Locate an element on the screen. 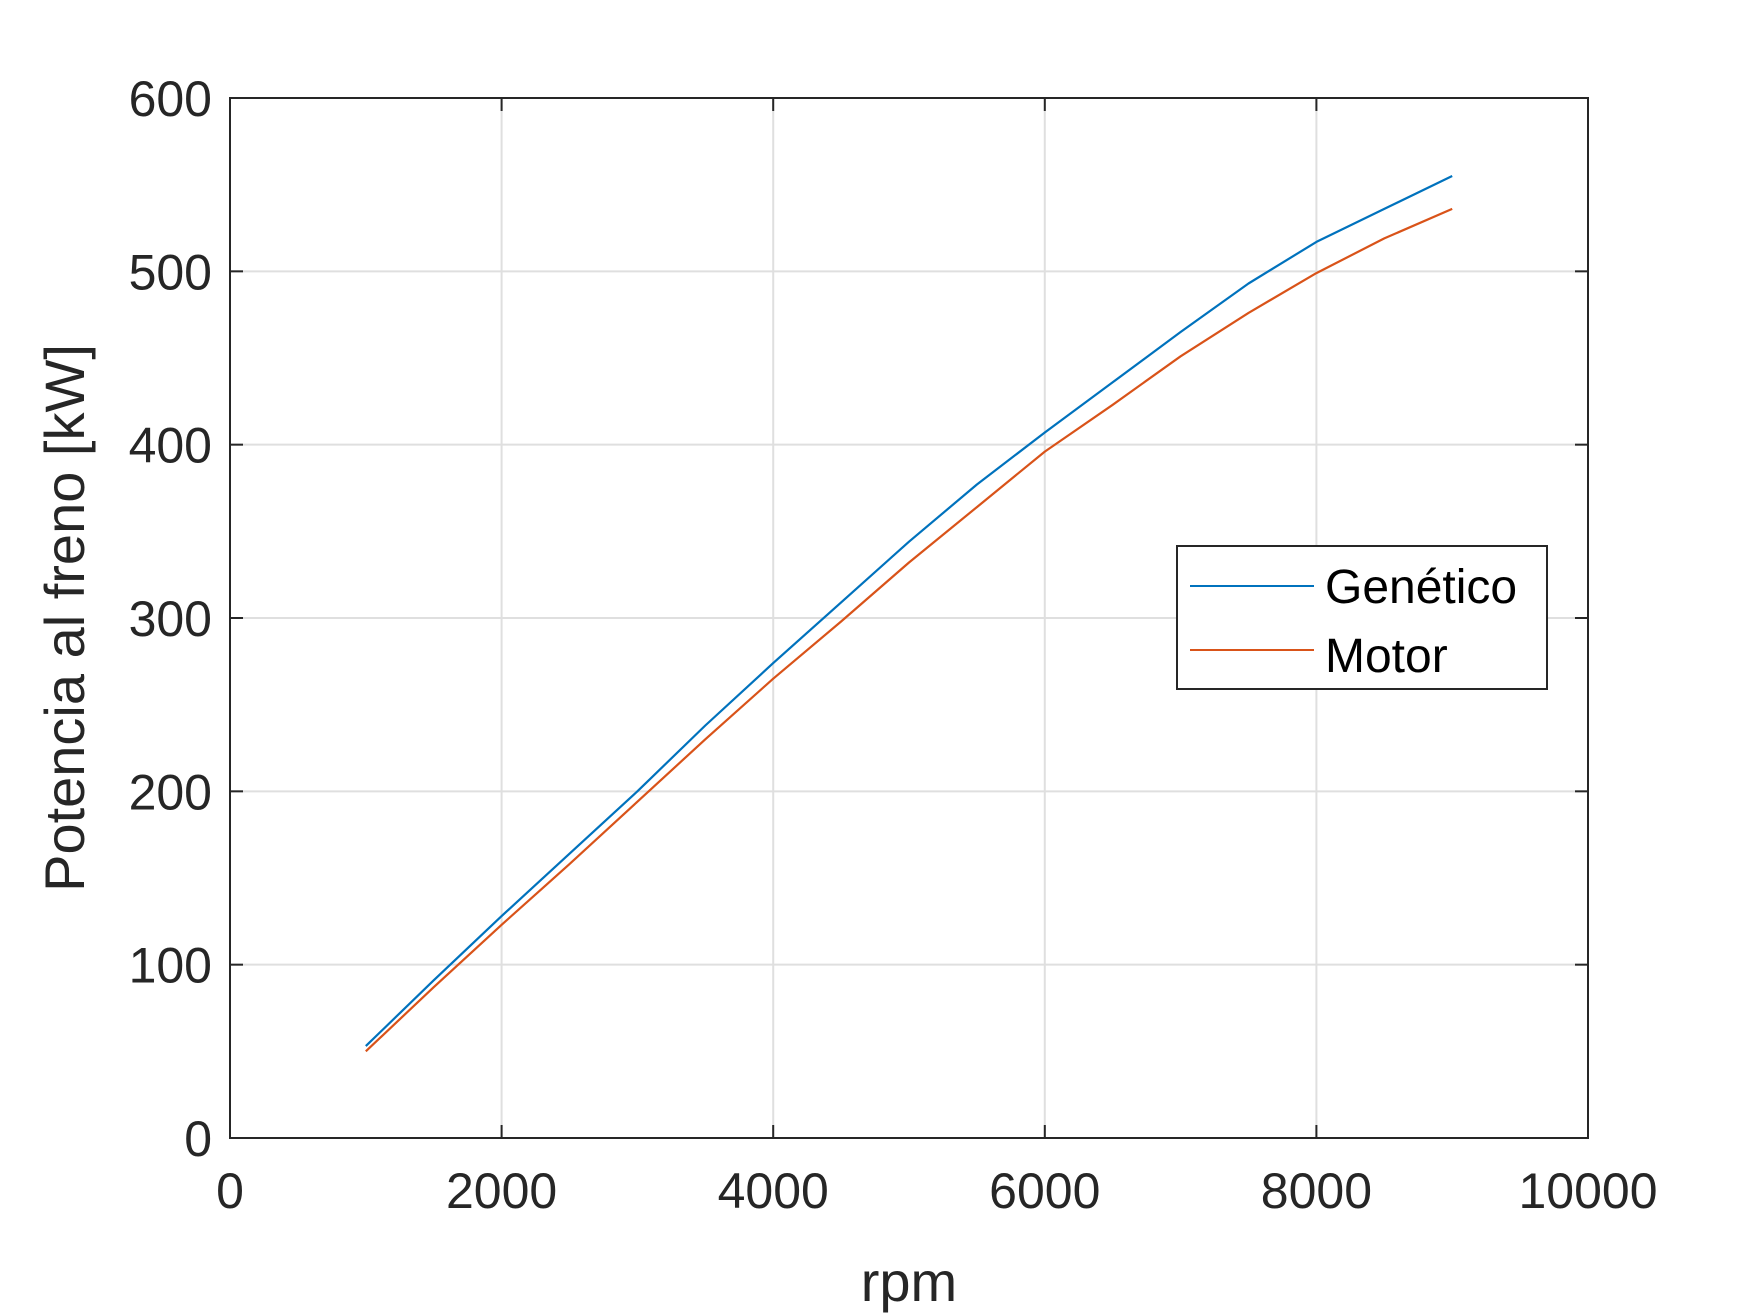  legend-label-motor: Motor is located at coordinates (1386, 656).